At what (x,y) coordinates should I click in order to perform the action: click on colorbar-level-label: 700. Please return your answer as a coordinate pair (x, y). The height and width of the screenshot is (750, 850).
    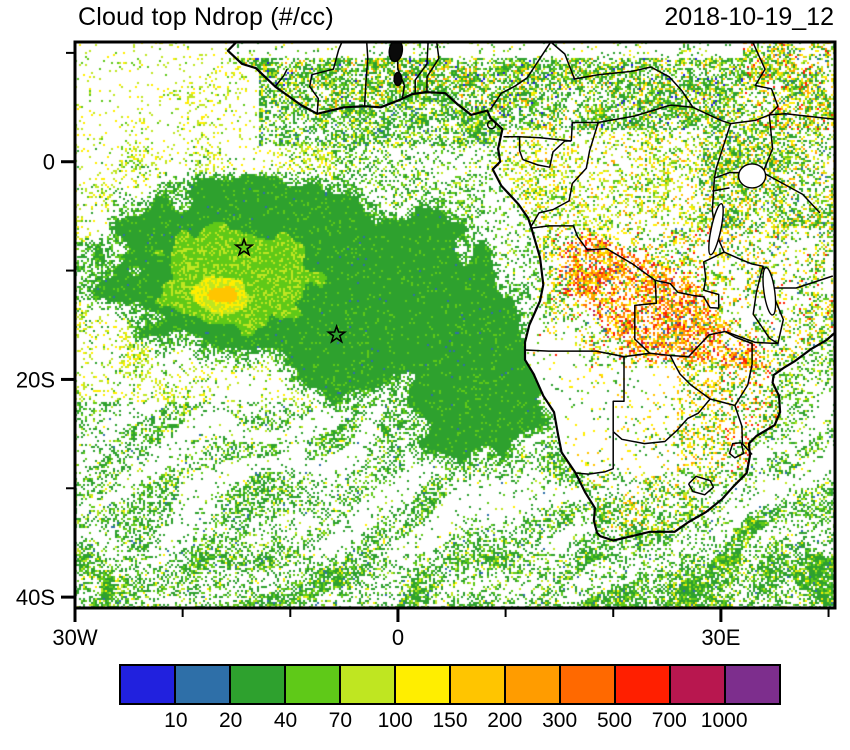
    Looking at the image, I should click on (669, 720).